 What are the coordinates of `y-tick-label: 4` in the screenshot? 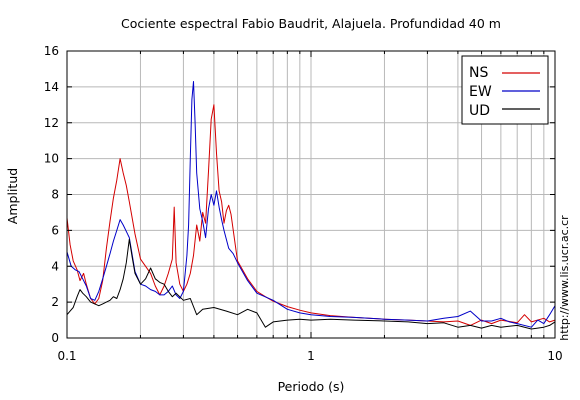 It's located at (55, 266).